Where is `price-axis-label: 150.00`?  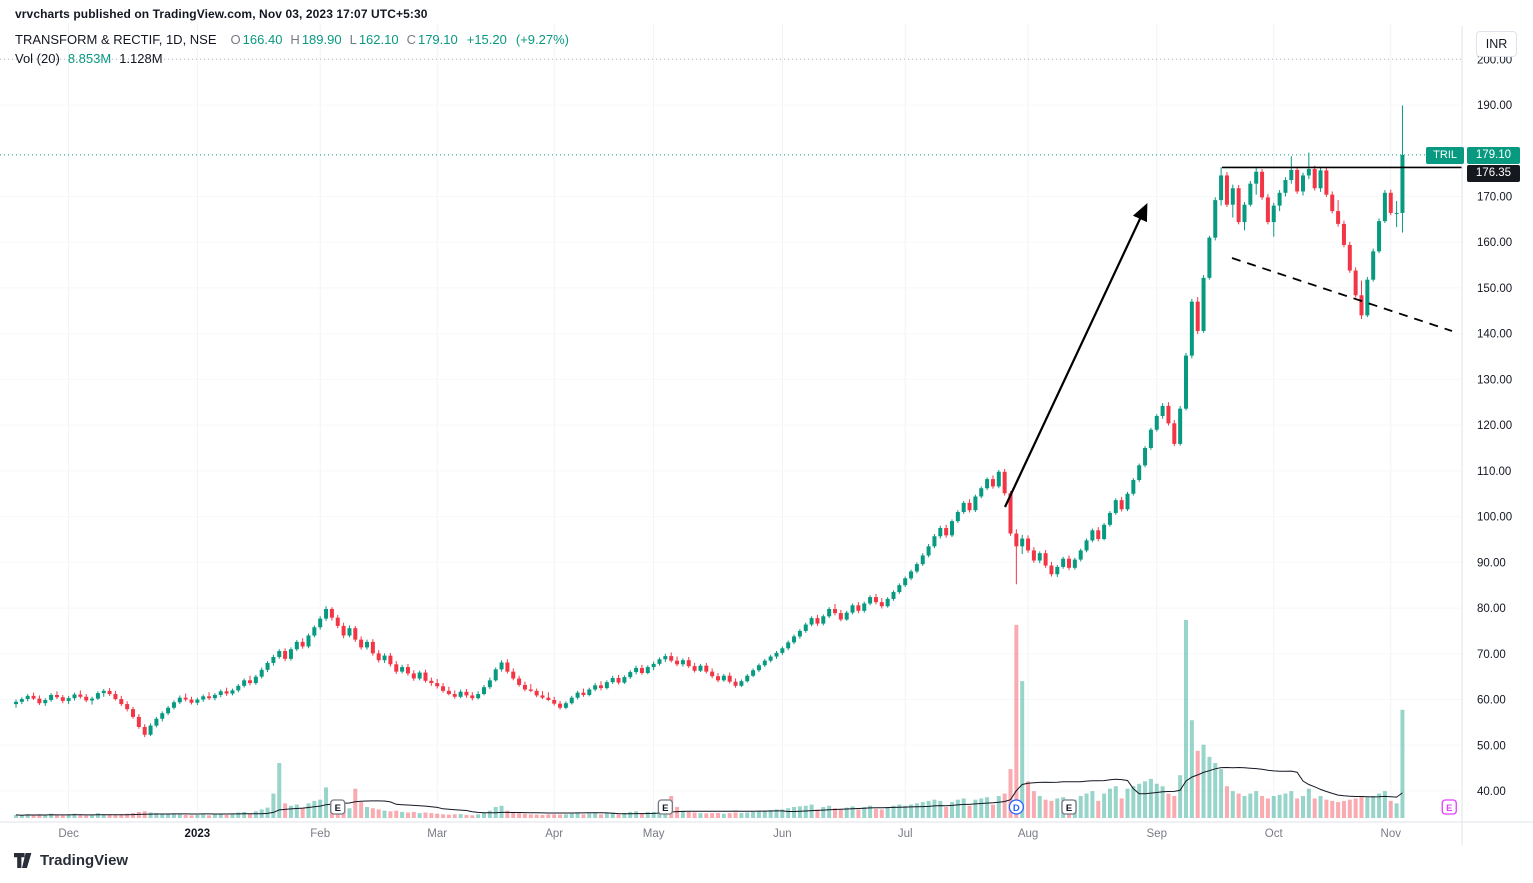 price-axis-label: 150.00 is located at coordinates (1494, 289).